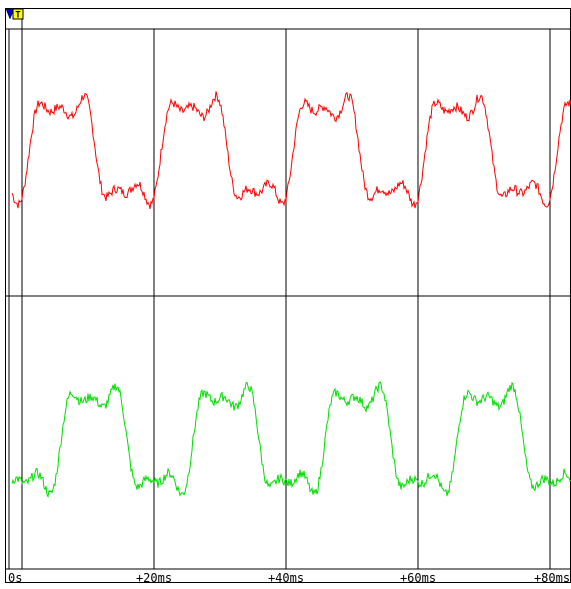 The height and width of the screenshot is (589, 571). What do you see at coordinates (552, 578) in the screenshot?
I see `tick-label-80ms: +80ms` at bounding box center [552, 578].